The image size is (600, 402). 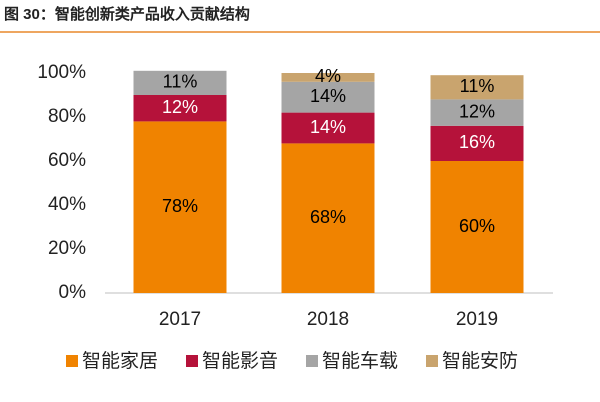 I want to click on data-label: 68%, so click(x=328, y=217).